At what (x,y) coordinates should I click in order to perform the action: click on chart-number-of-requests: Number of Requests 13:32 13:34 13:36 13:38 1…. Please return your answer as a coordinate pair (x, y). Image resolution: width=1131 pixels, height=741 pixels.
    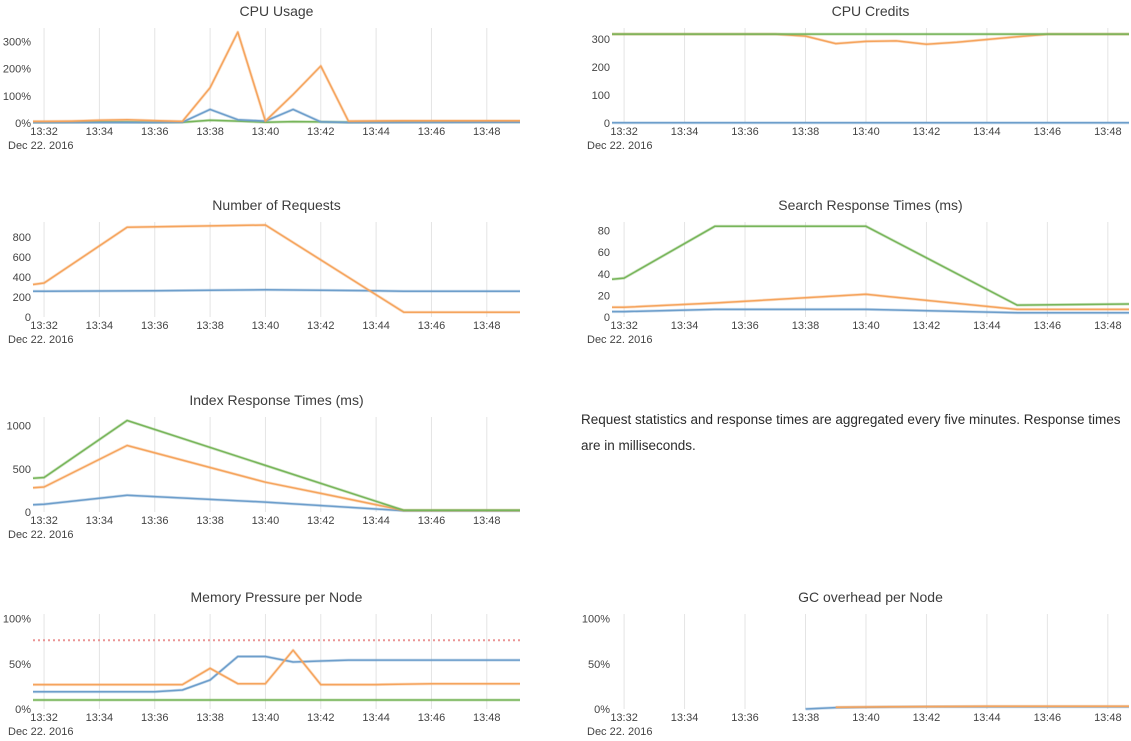
    Looking at the image, I should click on (265, 274).